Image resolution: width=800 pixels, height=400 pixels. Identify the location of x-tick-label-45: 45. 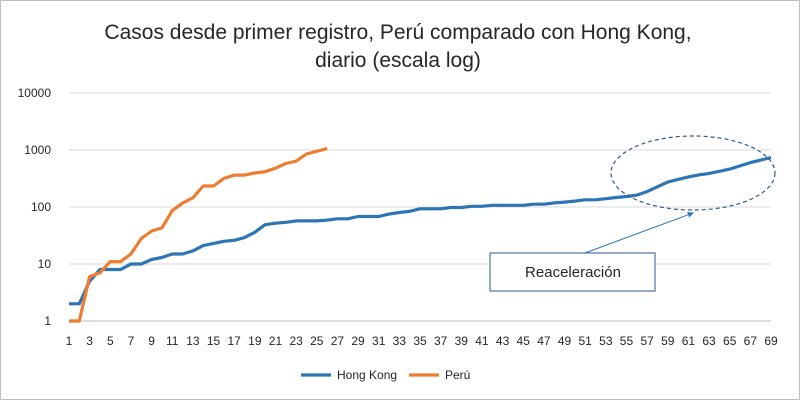
(524, 341).